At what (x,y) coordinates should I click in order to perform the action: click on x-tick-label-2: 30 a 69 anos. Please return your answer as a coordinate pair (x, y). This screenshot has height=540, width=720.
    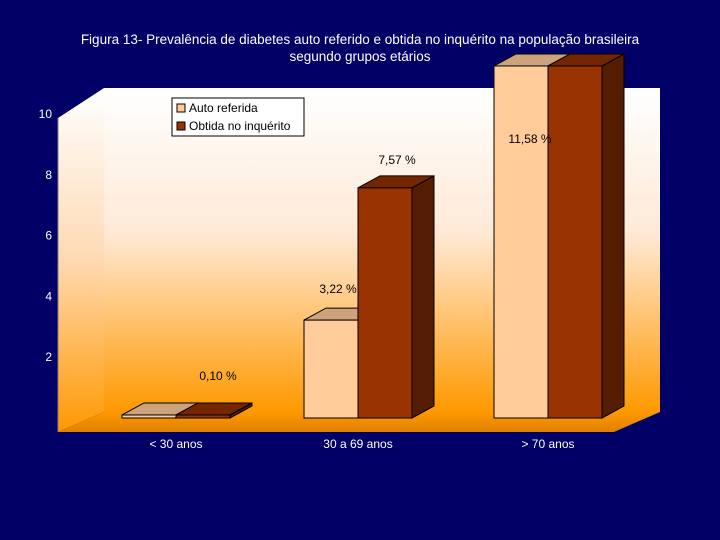
    Looking at the image, I should click on (357, 444).